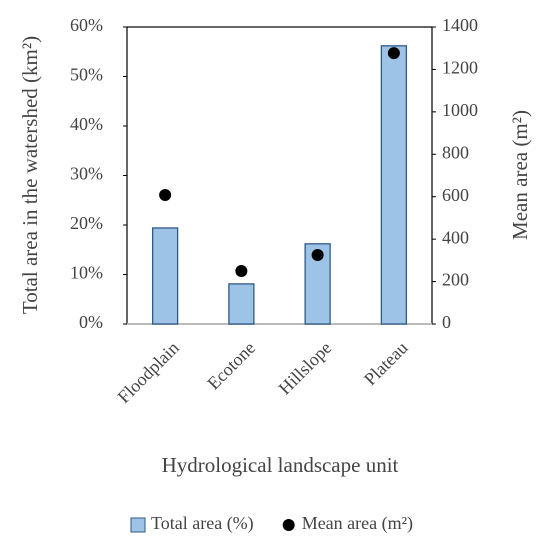 Image resolution: width=538 pixels, height=547 pixels. I want to click on legend-label: Mean area (m²), so click(357, 523).